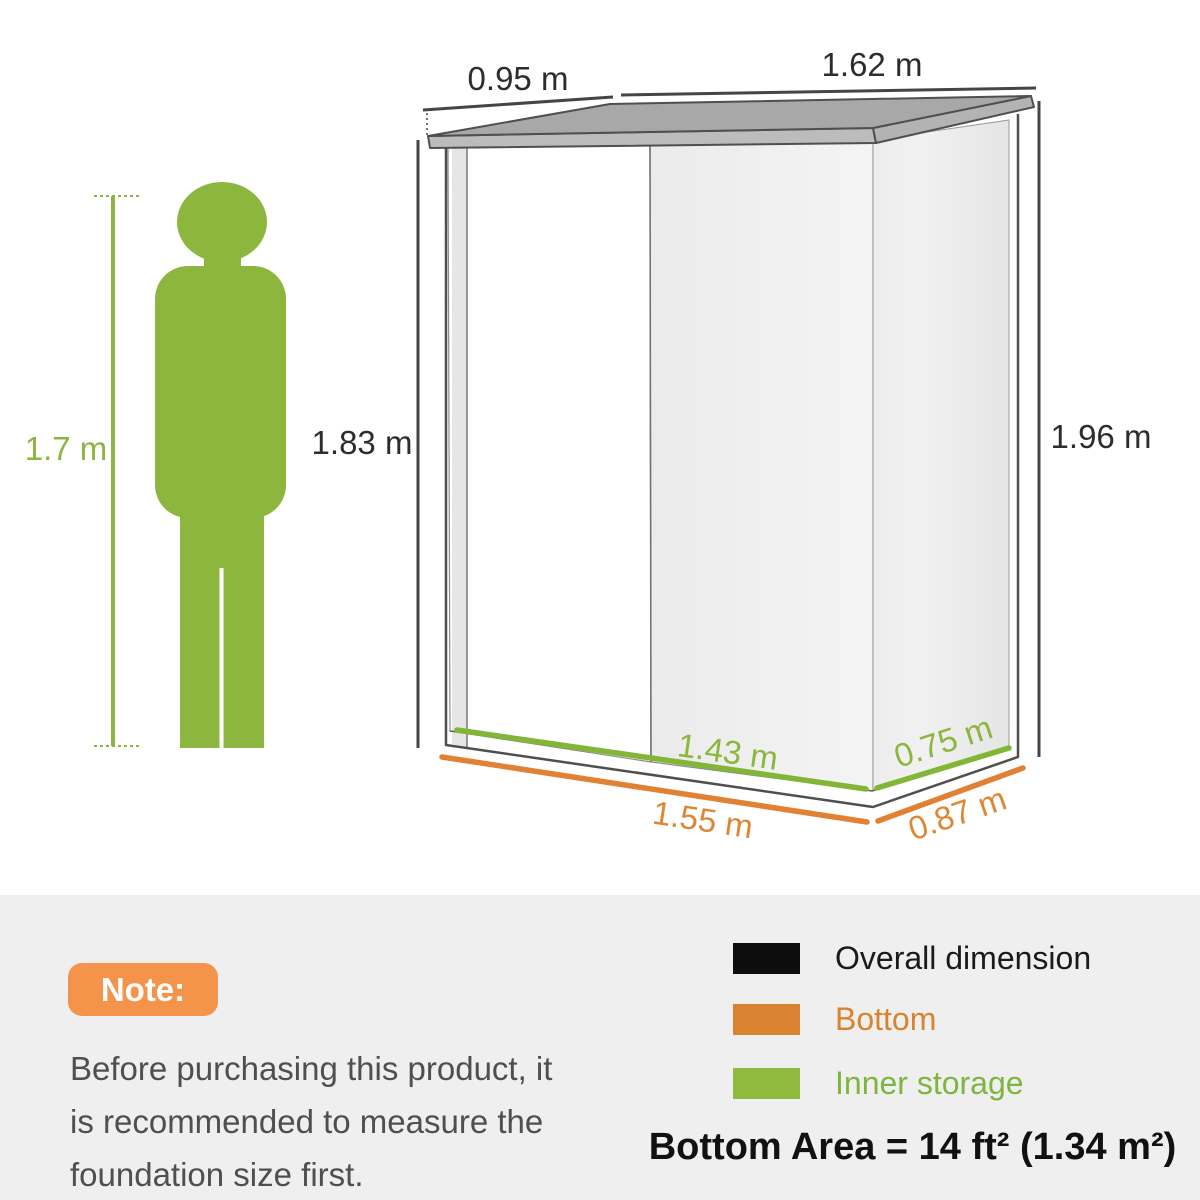 The image size is (1200, 1200). What do you see at coordinates (1101, 436) in the screenshot?
I see `back-height-label: 1.96 m` at bounding box center [1101, 436].